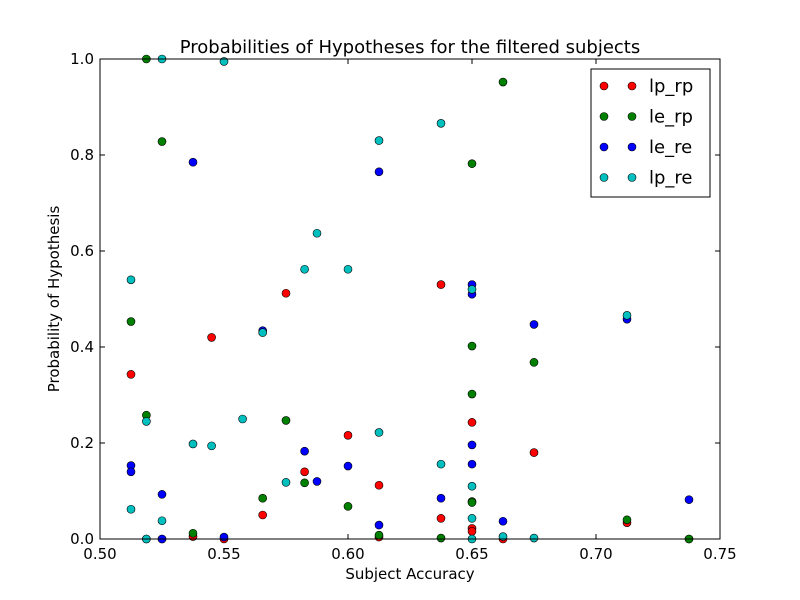 The height and width of the screenshot is (600, 800). Describe the element at coordinates (82, 539) in the screenshot. I see `y-tick-label: 0.0` at that location.